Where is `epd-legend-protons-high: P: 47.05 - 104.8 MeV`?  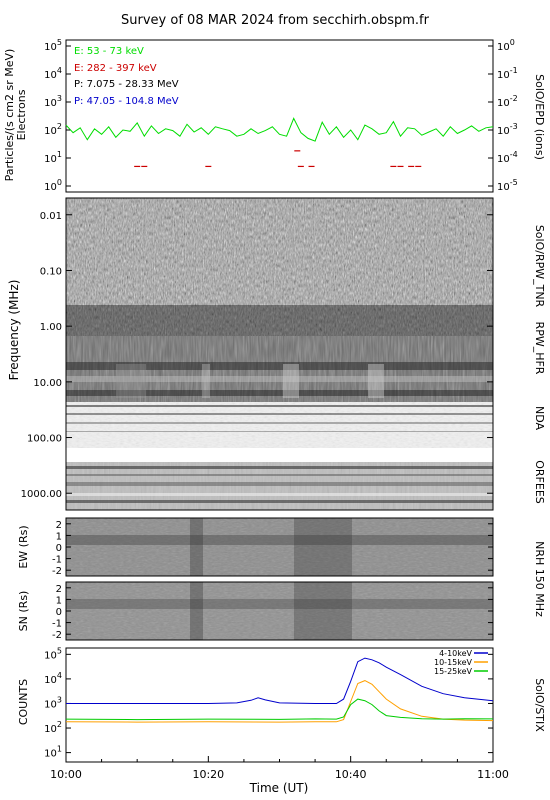 epd-legend-protons-high: P: 47.05 - 104.8 MeV is located at coordinates (126, 101).